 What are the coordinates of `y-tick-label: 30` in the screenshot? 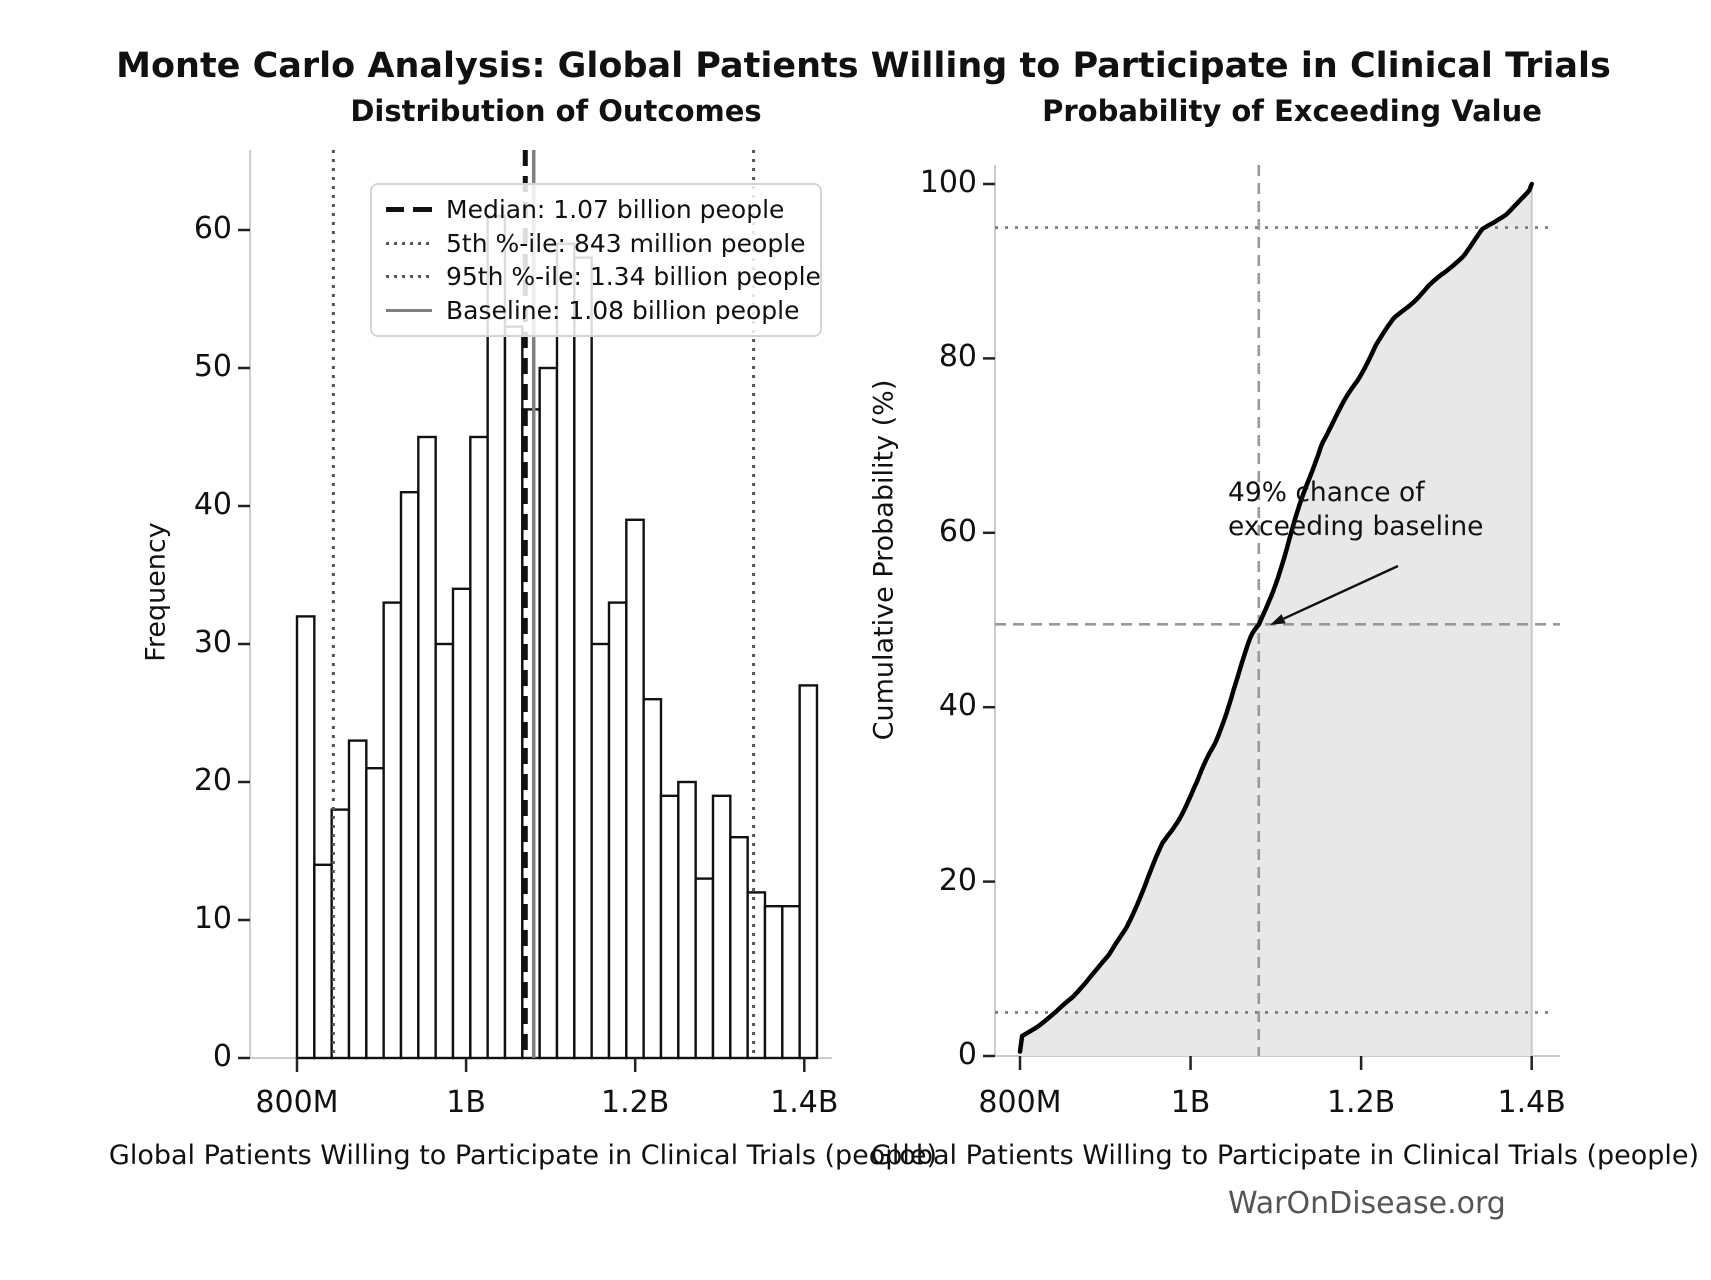 It's located at (212, 642).